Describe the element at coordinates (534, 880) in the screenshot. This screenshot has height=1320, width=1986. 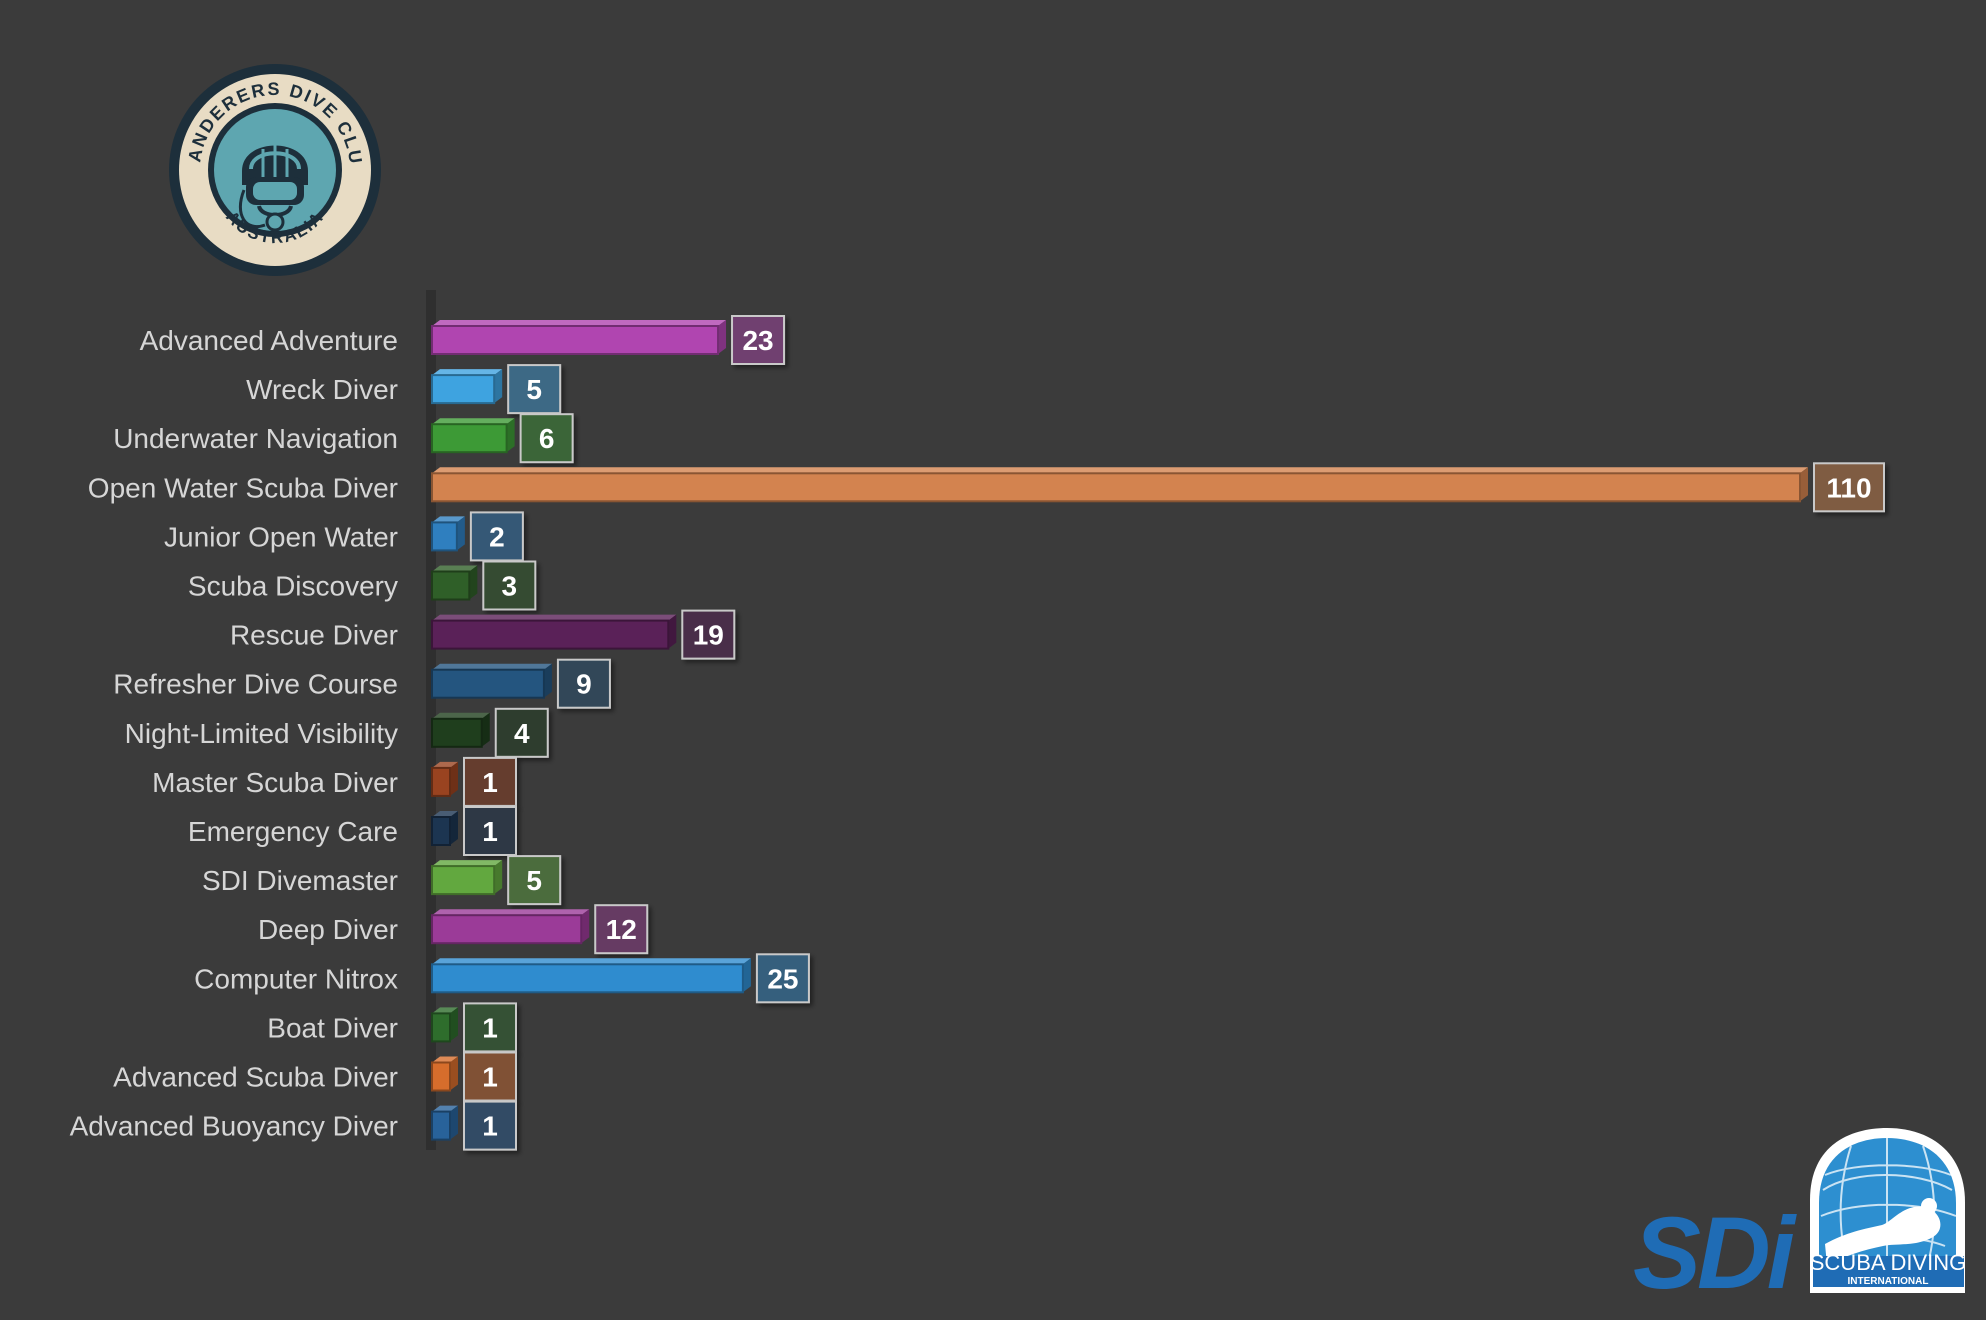
I see `data-label: 5` at that location.